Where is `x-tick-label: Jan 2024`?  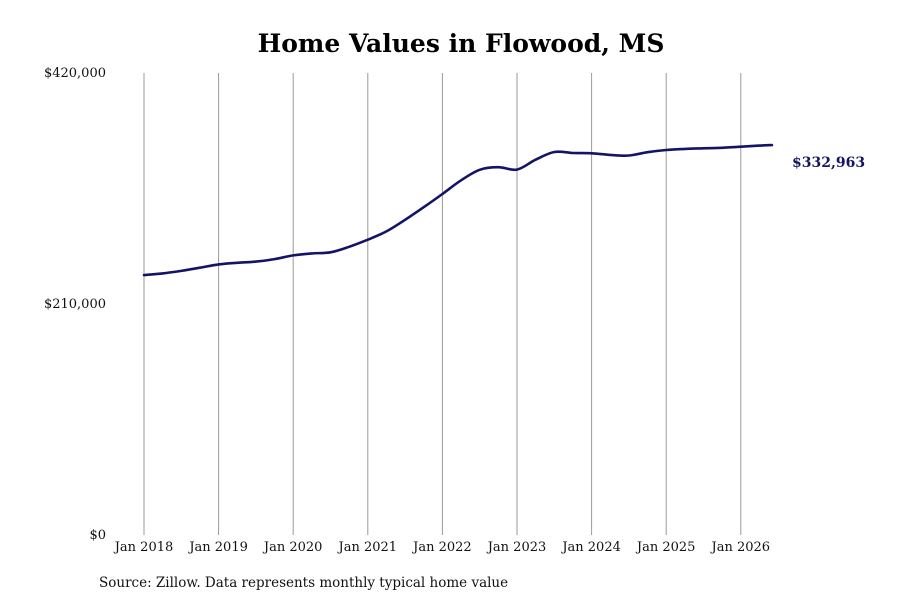
x-tick-label: Jan 2024 is located at coordinates (590, 547).